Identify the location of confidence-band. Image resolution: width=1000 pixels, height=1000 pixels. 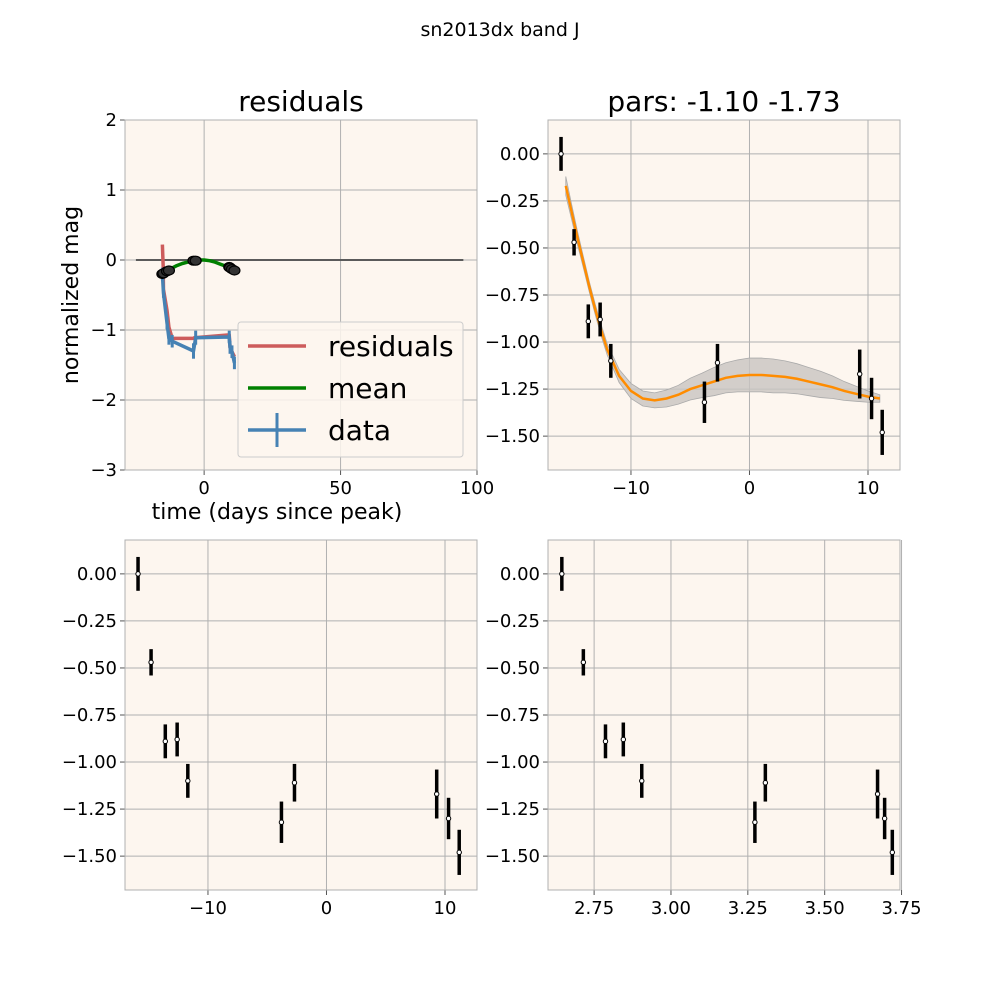
(723, 292).